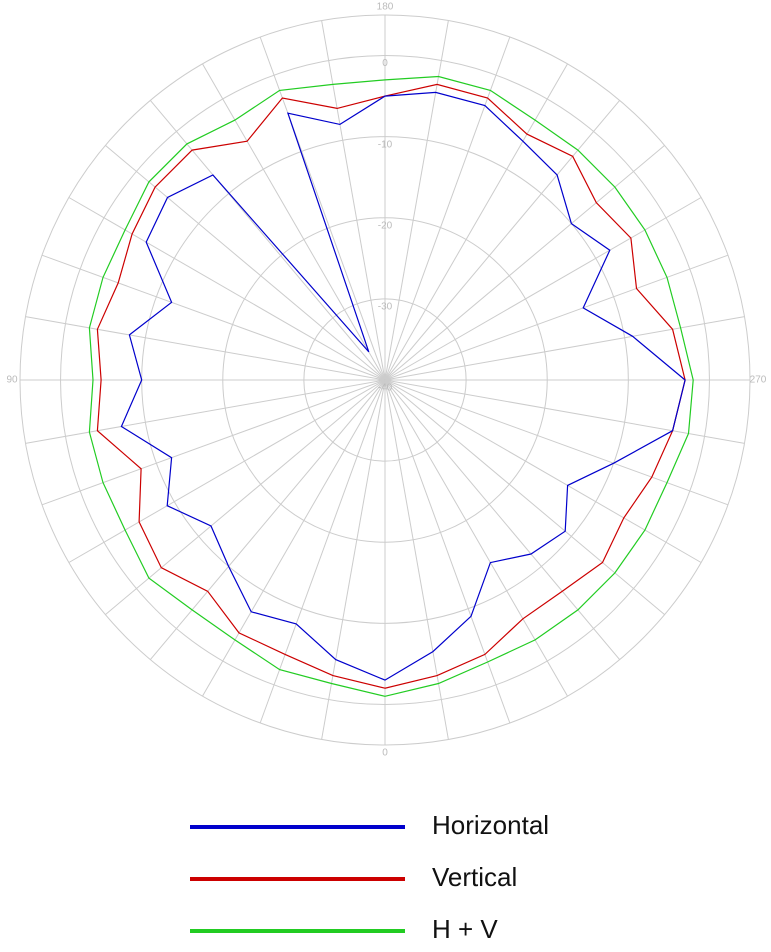 The width and height of the screenshot is (771, 952). I want to click on r-tick-label: -10, so click(385, 144).